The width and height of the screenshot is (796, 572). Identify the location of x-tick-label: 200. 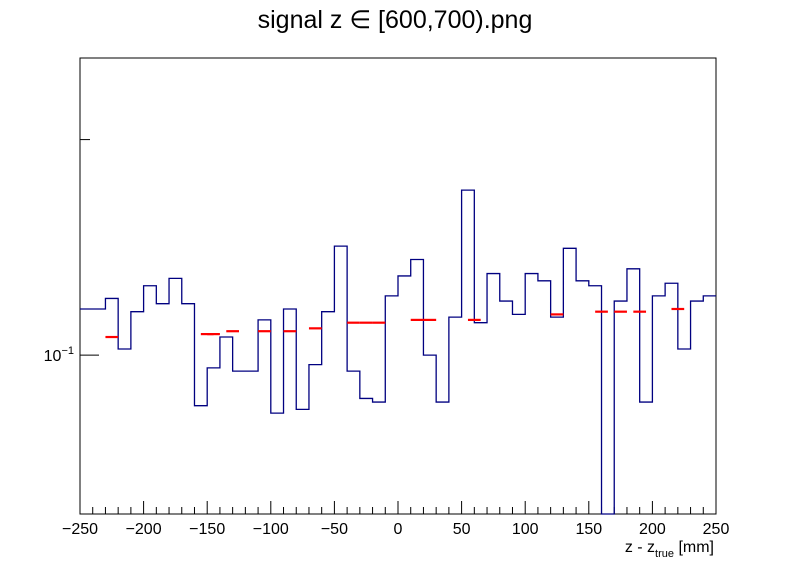
(652, 529).